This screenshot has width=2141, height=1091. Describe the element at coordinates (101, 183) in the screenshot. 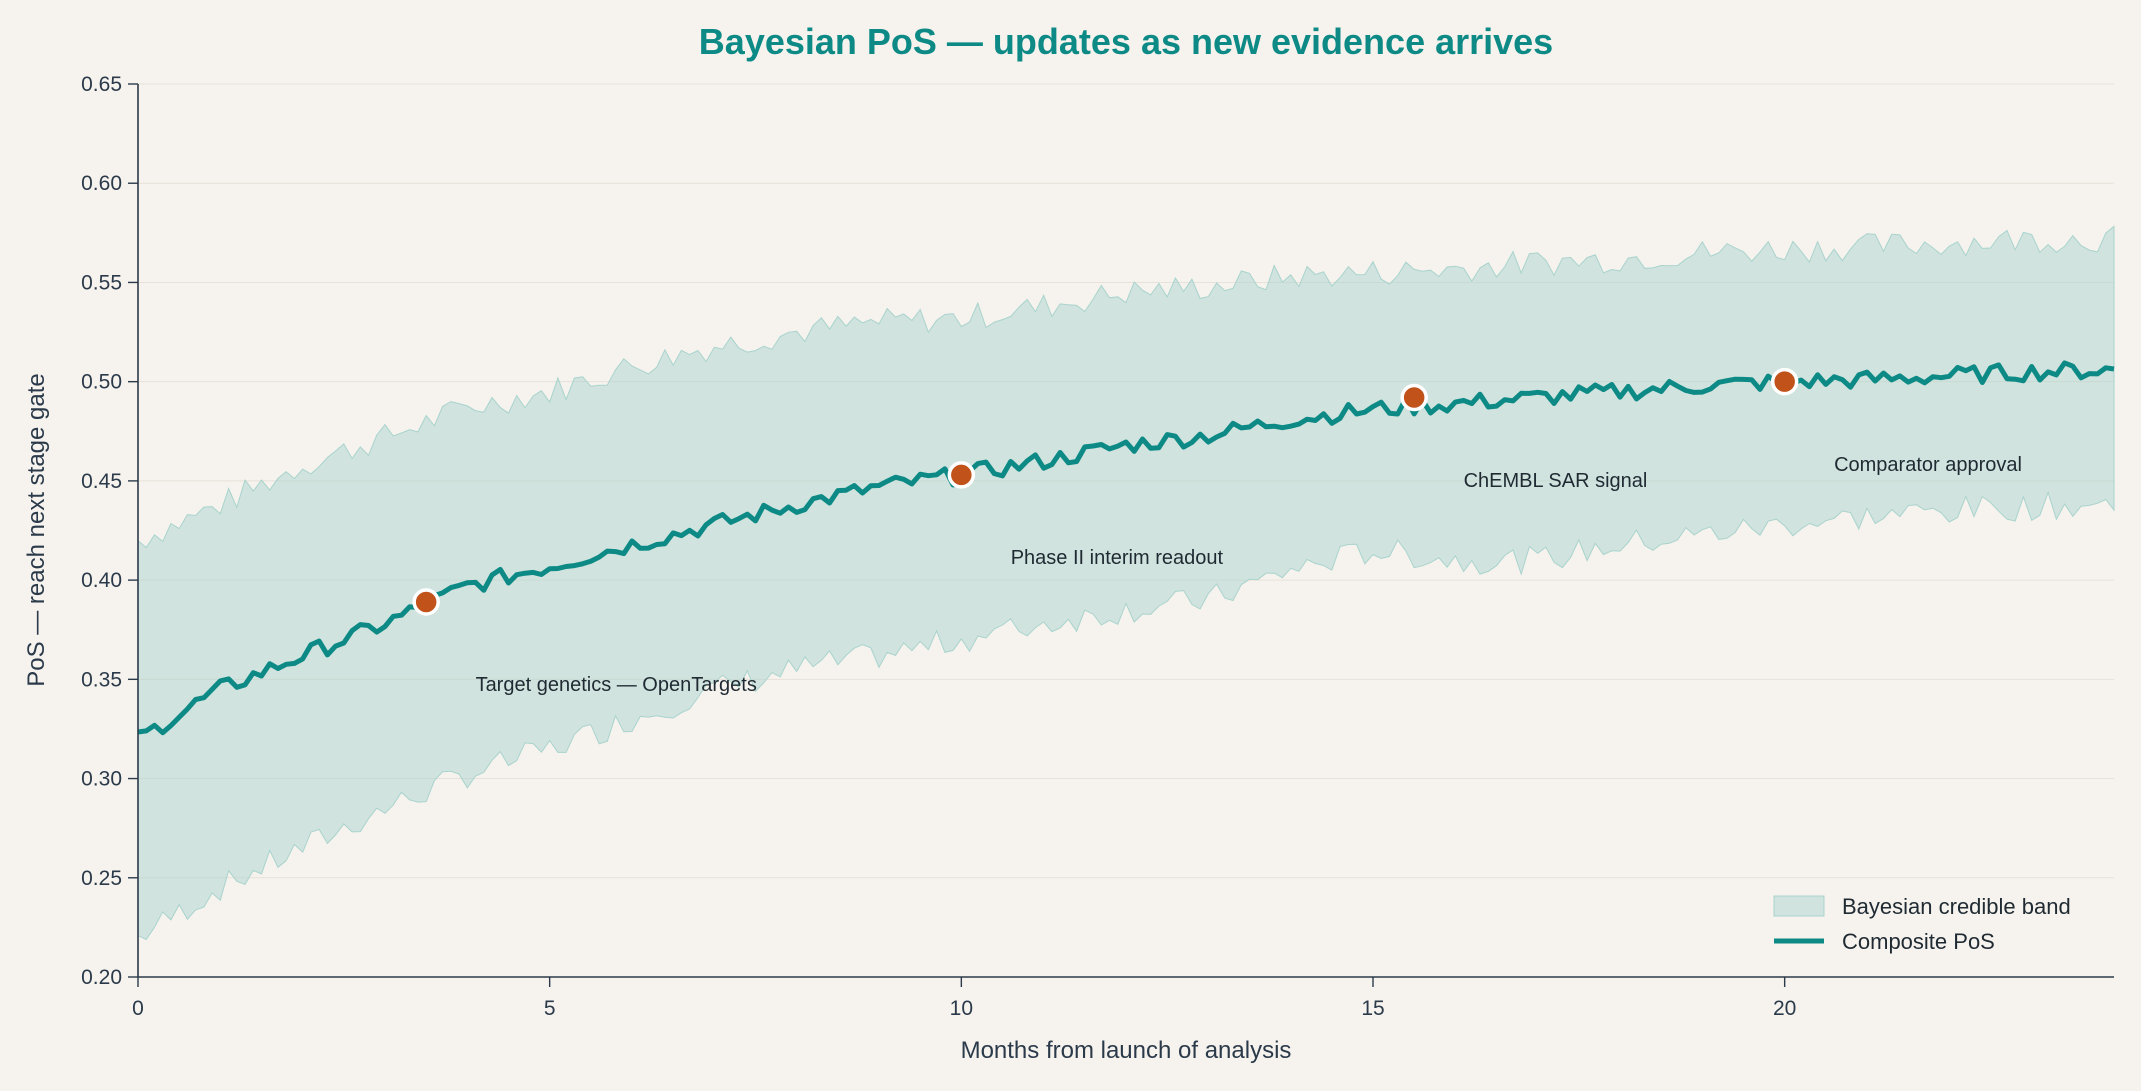

I see `y-tick-label: 0.60` at that location.